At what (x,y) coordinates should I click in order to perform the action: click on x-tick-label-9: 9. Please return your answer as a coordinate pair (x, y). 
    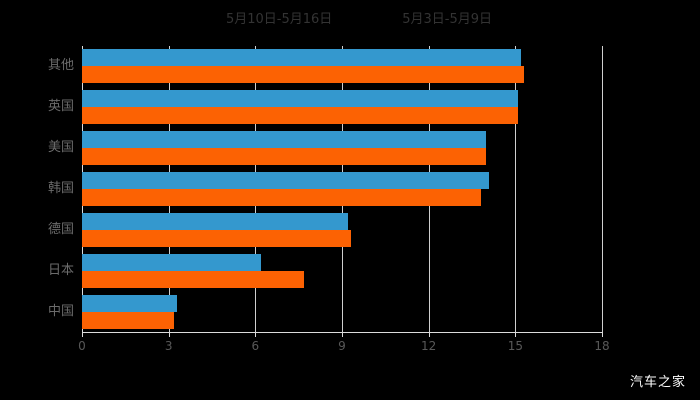
    Looking at the image, I should click on (342, 346).